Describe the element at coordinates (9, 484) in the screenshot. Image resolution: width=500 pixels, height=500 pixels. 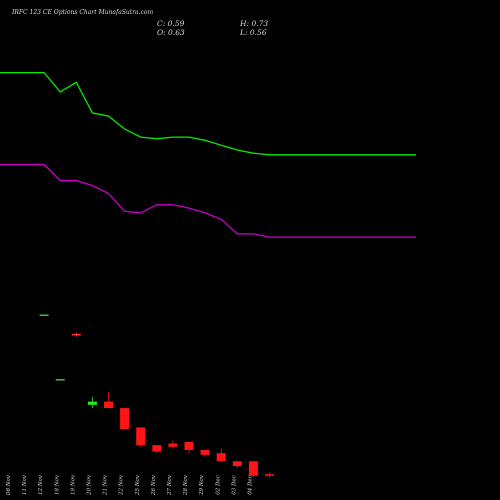
I see `x-tick-label: 08 Nov` at that location.